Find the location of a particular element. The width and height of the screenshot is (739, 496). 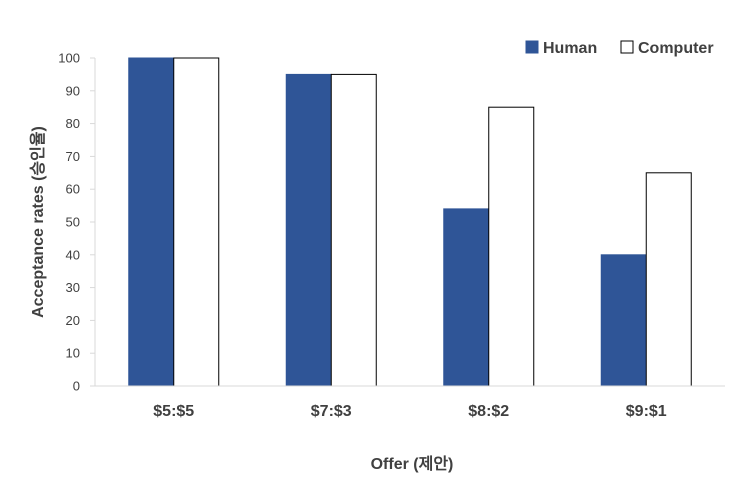

legend: Human Computer is located at coordinates (619, 48).